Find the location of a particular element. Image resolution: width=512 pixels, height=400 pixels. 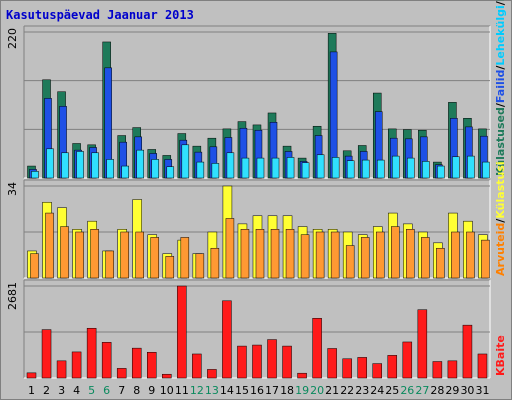

x-tick-label: 20 is located at coordinates (317, 390).